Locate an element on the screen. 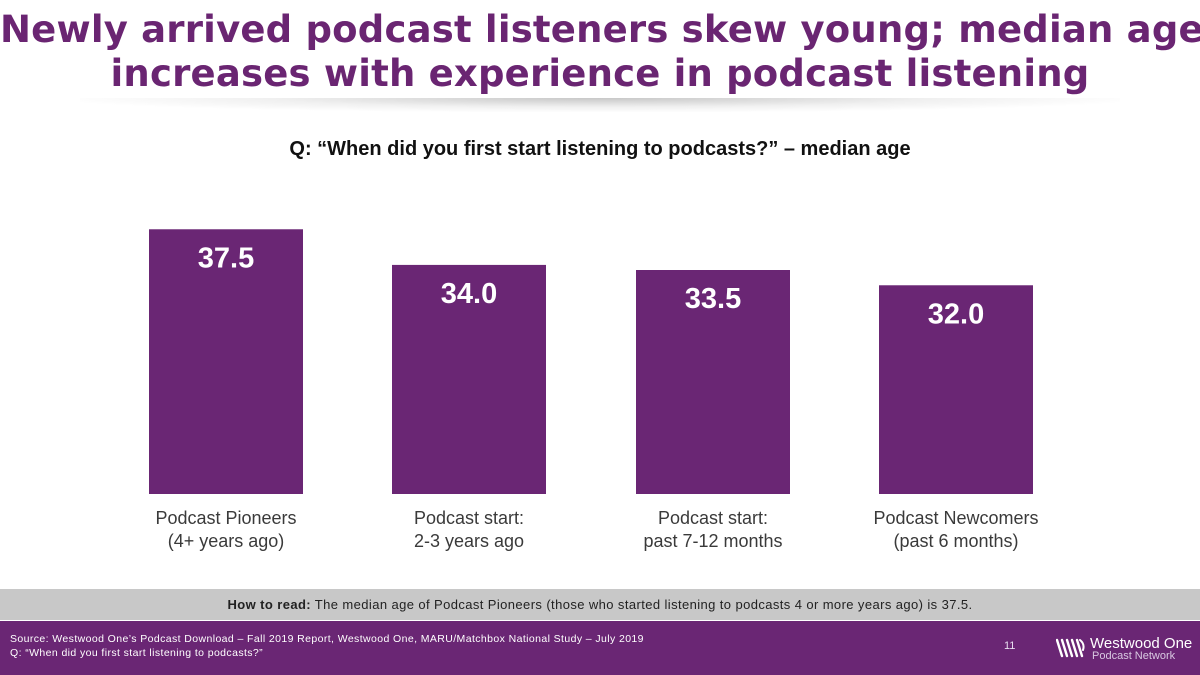 The image size is (1200, 675). category-label-3-line-1: Podcast start: is located at coordinates (713, 518).